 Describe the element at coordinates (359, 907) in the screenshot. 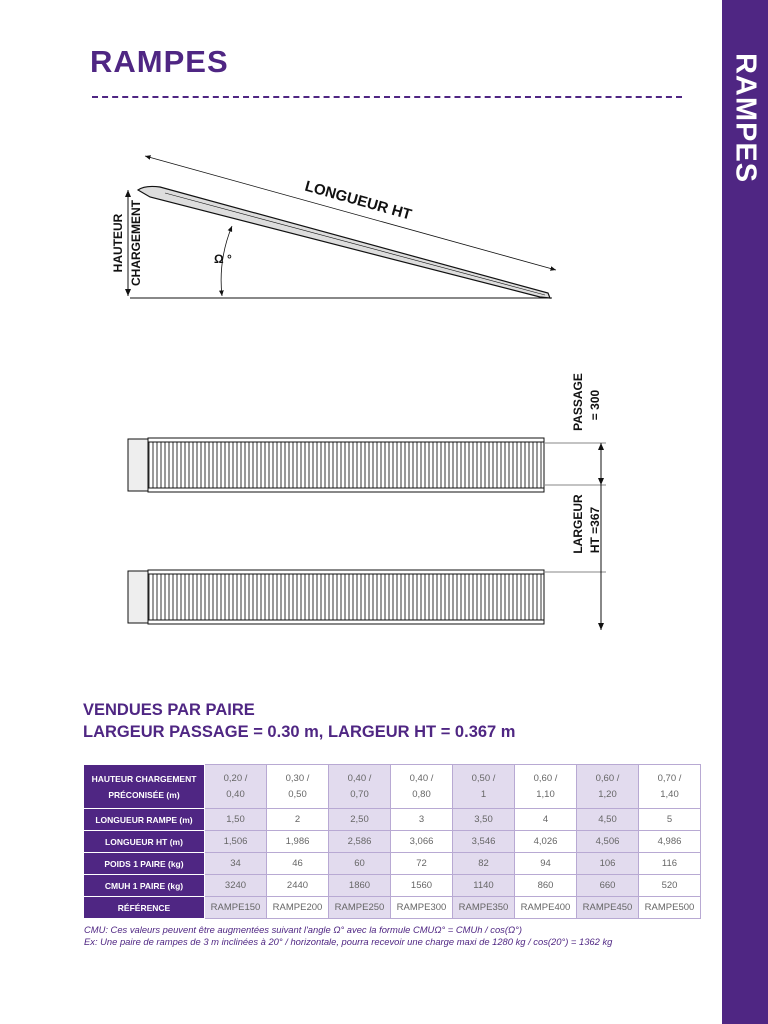

I see `table-cell: RAMPE250` at that location.